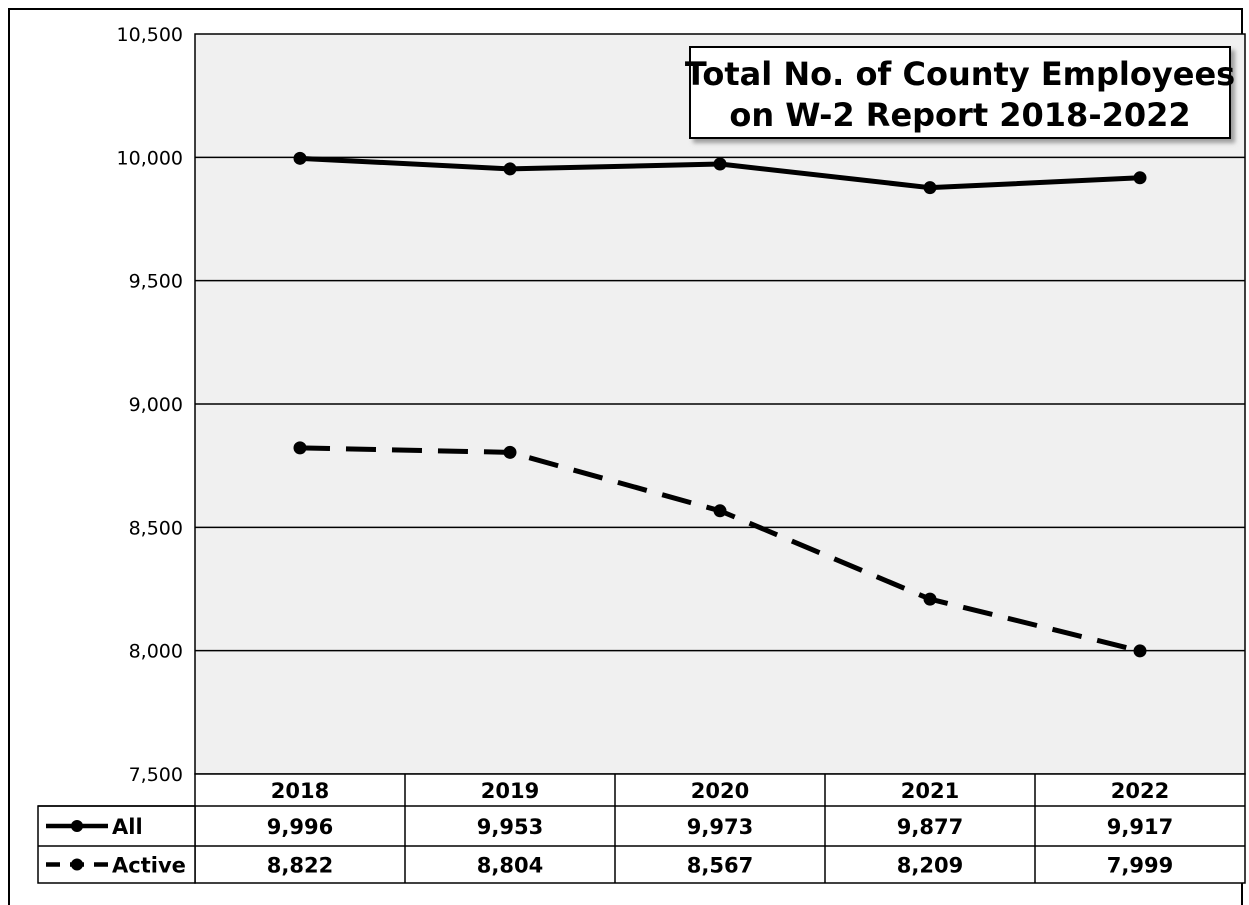 The height and width of the screenshot is (905, 1249). Describe the element at coordinates (156, 775) in the screenshot. I see `y-tick-label: 7,500` at that location.